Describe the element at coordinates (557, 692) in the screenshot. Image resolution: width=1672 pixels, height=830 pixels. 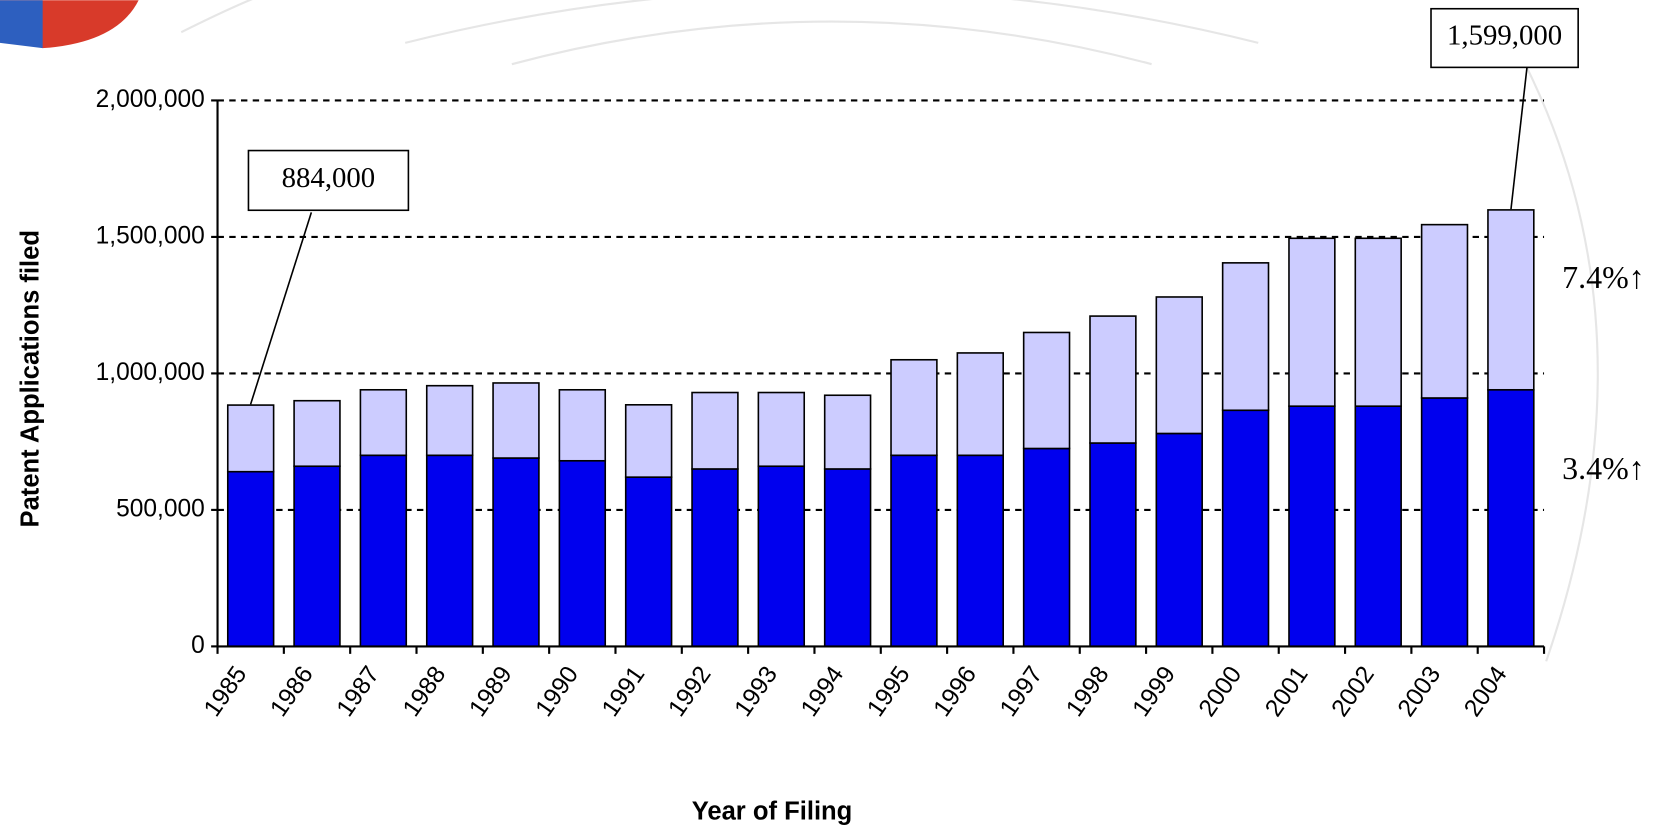
I see `x-tick-label: 1990` at that location.